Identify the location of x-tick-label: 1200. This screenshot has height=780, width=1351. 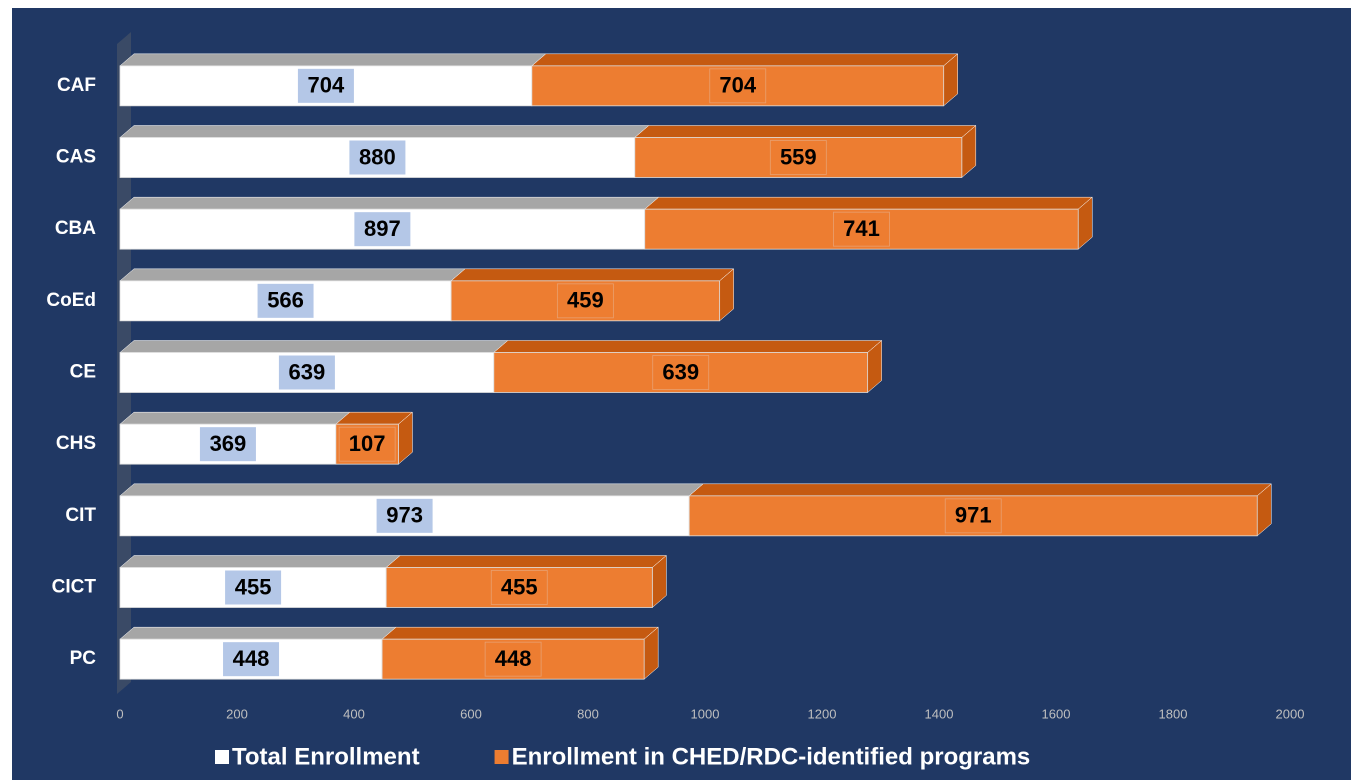
(822, 713).